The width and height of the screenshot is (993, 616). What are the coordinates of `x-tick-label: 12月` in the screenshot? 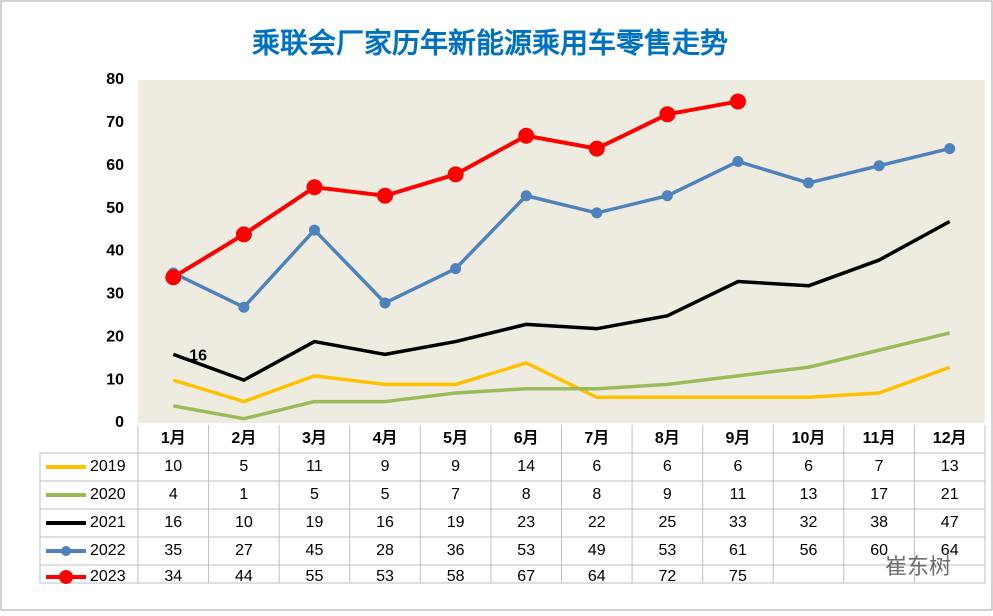 It's located at (950, 438).